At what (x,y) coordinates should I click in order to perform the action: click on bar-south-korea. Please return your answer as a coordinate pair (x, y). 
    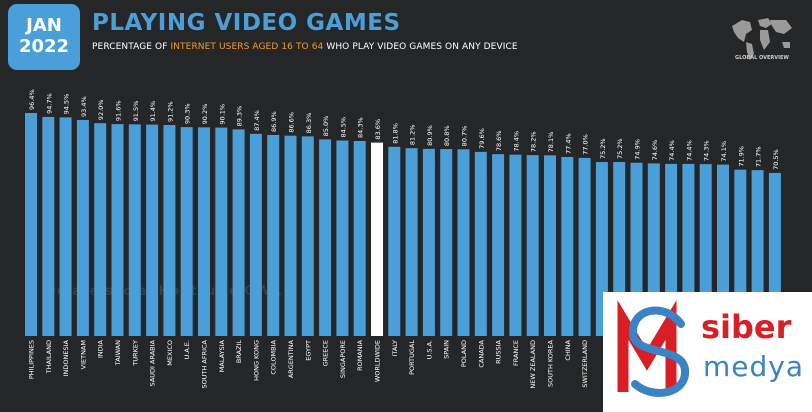
    Looking at the image, I should click on (550, 245).